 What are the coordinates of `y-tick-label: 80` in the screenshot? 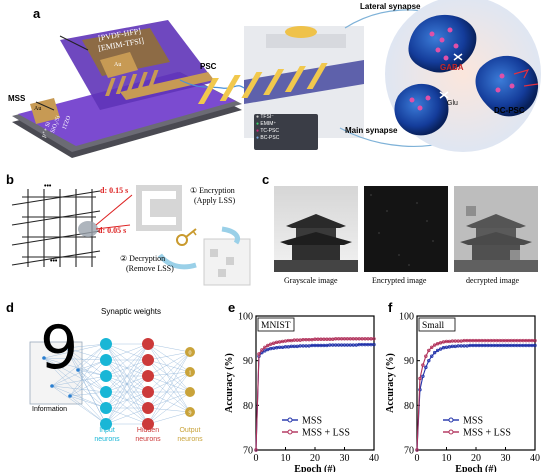 It's located at (409, 406).